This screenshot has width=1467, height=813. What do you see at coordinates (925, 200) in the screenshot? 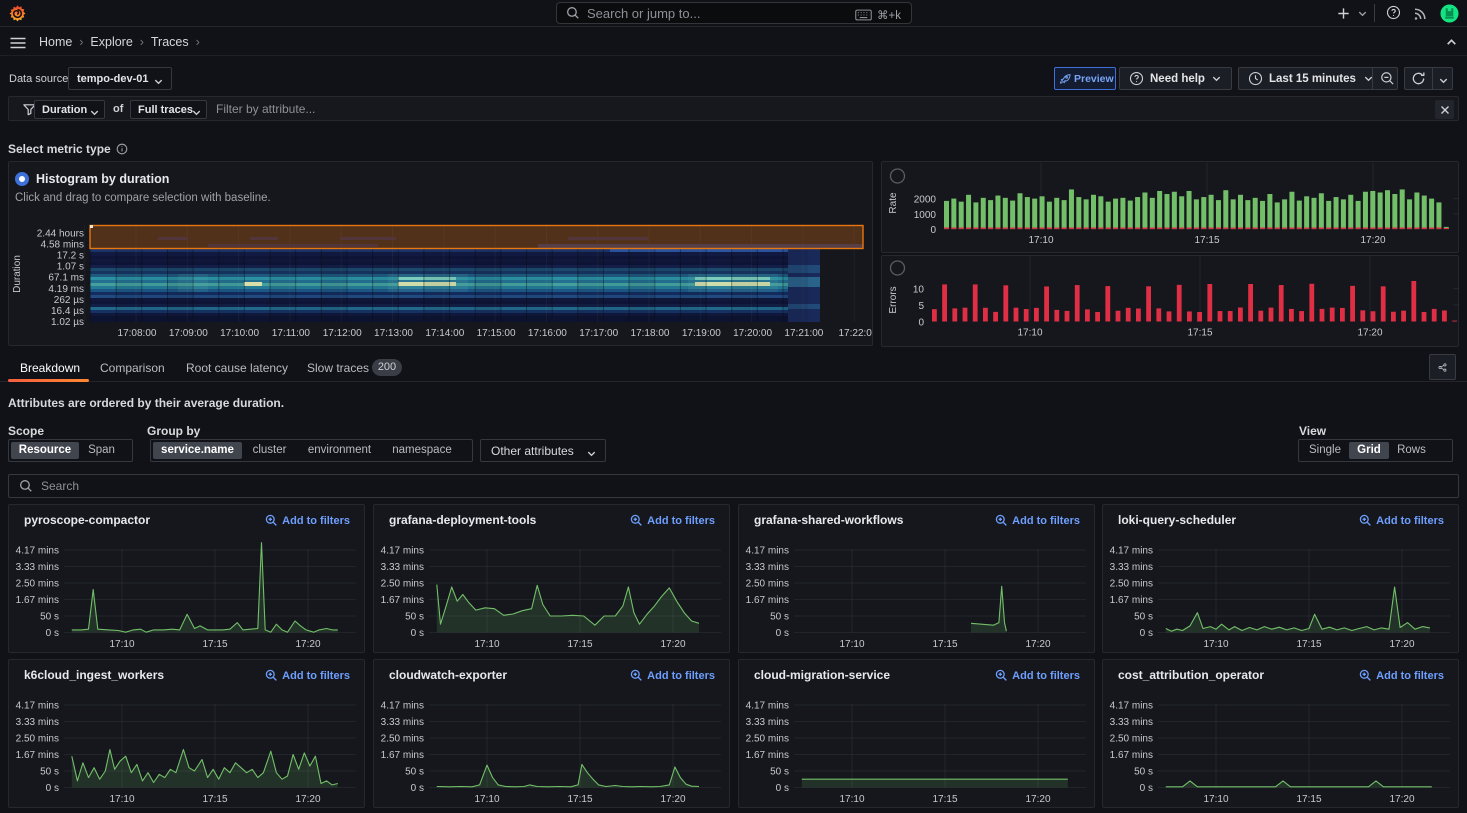
I see `svg-text: 2000` at bounding box center [925, 200].